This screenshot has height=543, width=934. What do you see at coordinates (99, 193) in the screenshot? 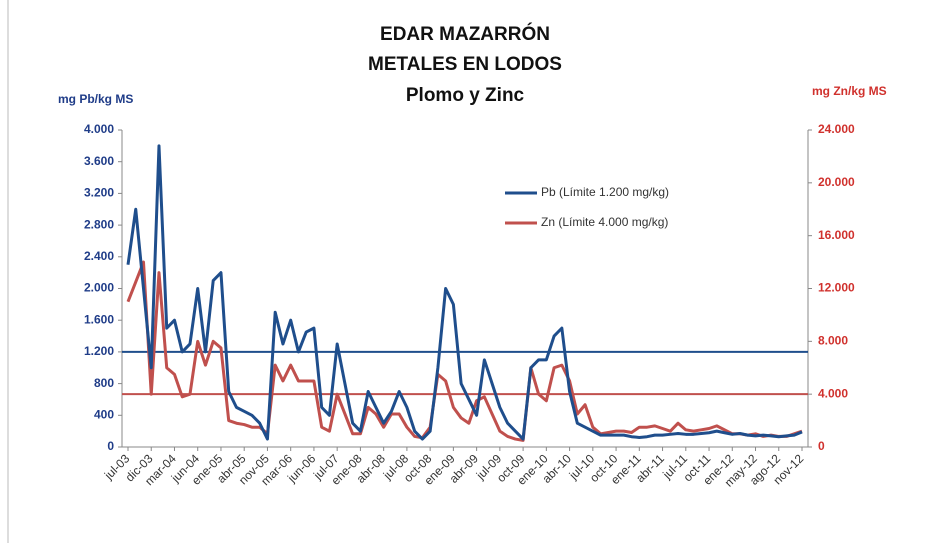
I see `y-tick-label: 3.200` at bounding box center [99, 193].